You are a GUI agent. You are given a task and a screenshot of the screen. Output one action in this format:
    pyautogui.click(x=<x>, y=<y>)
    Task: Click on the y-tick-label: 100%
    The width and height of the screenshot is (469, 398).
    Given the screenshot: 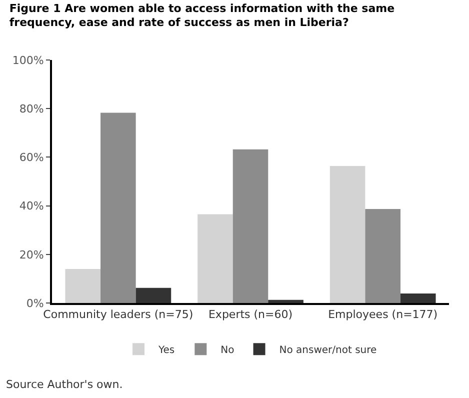 What is the action you would take?
    pyautogui.click(x=28, y=60)
    